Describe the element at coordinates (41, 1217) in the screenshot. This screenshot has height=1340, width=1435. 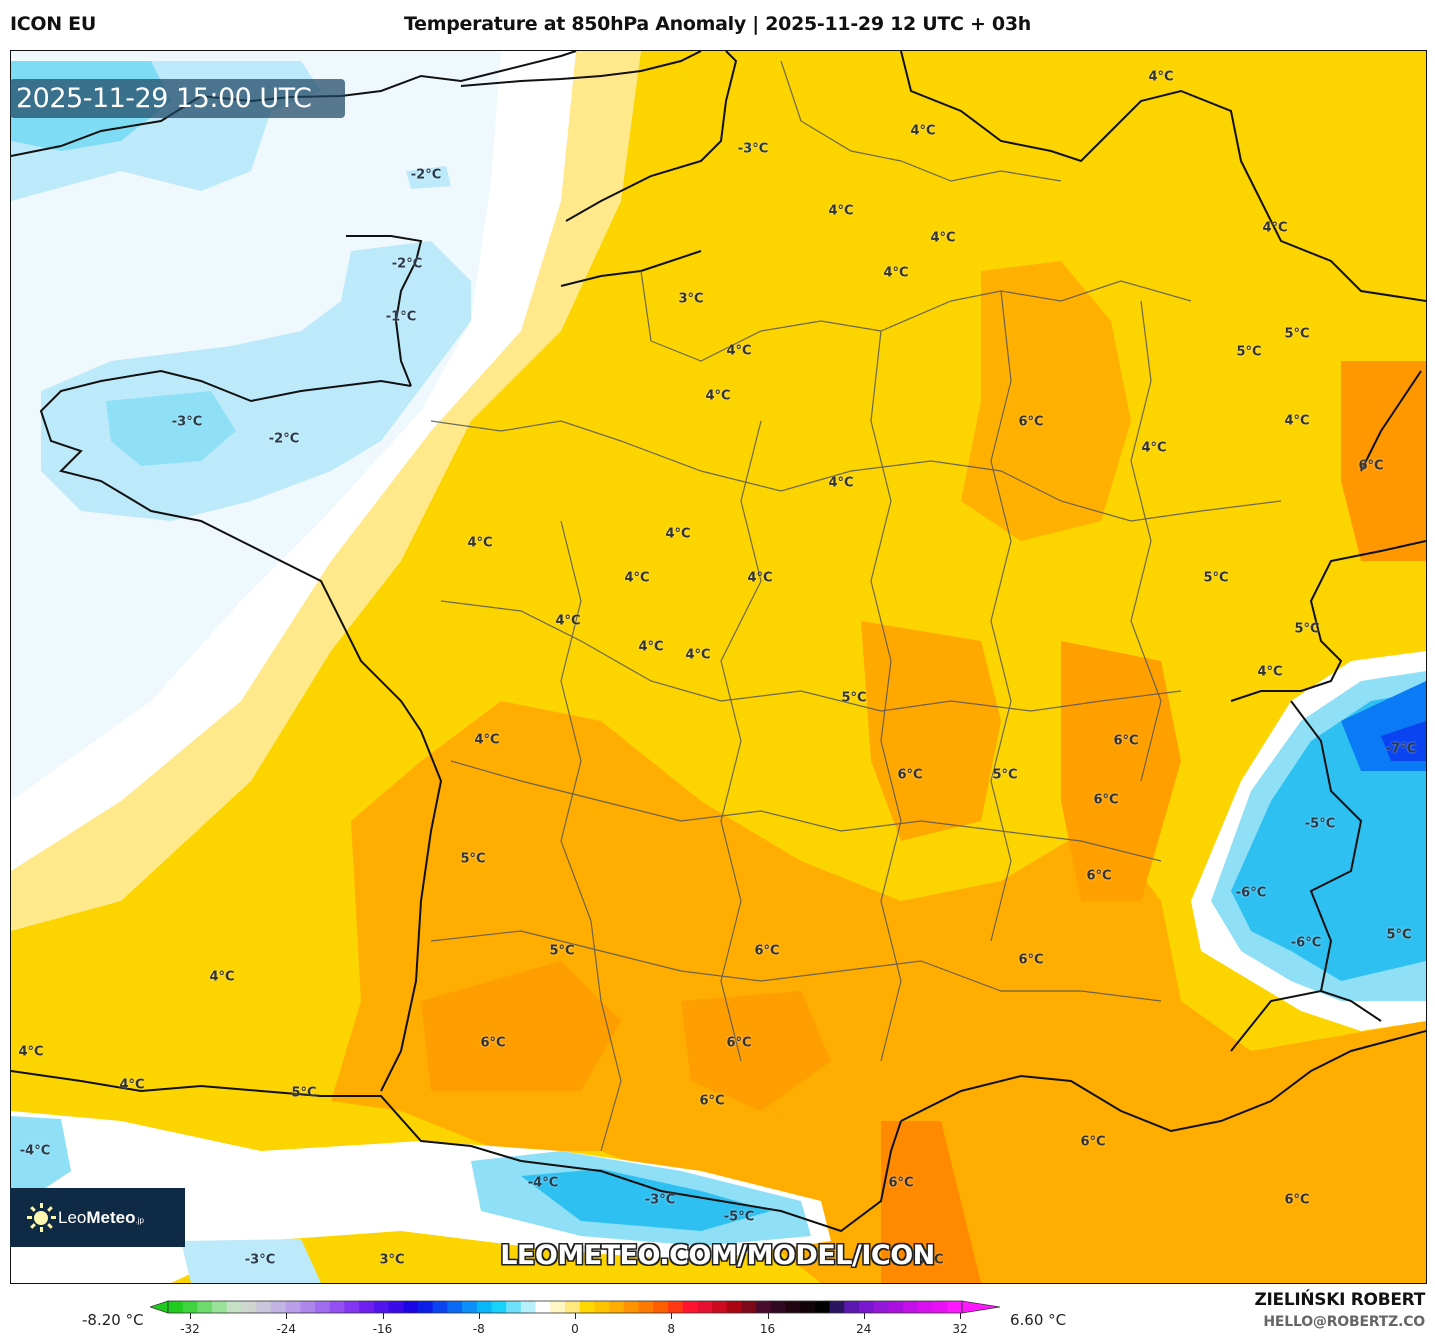
I see `sun-icon` at that location.